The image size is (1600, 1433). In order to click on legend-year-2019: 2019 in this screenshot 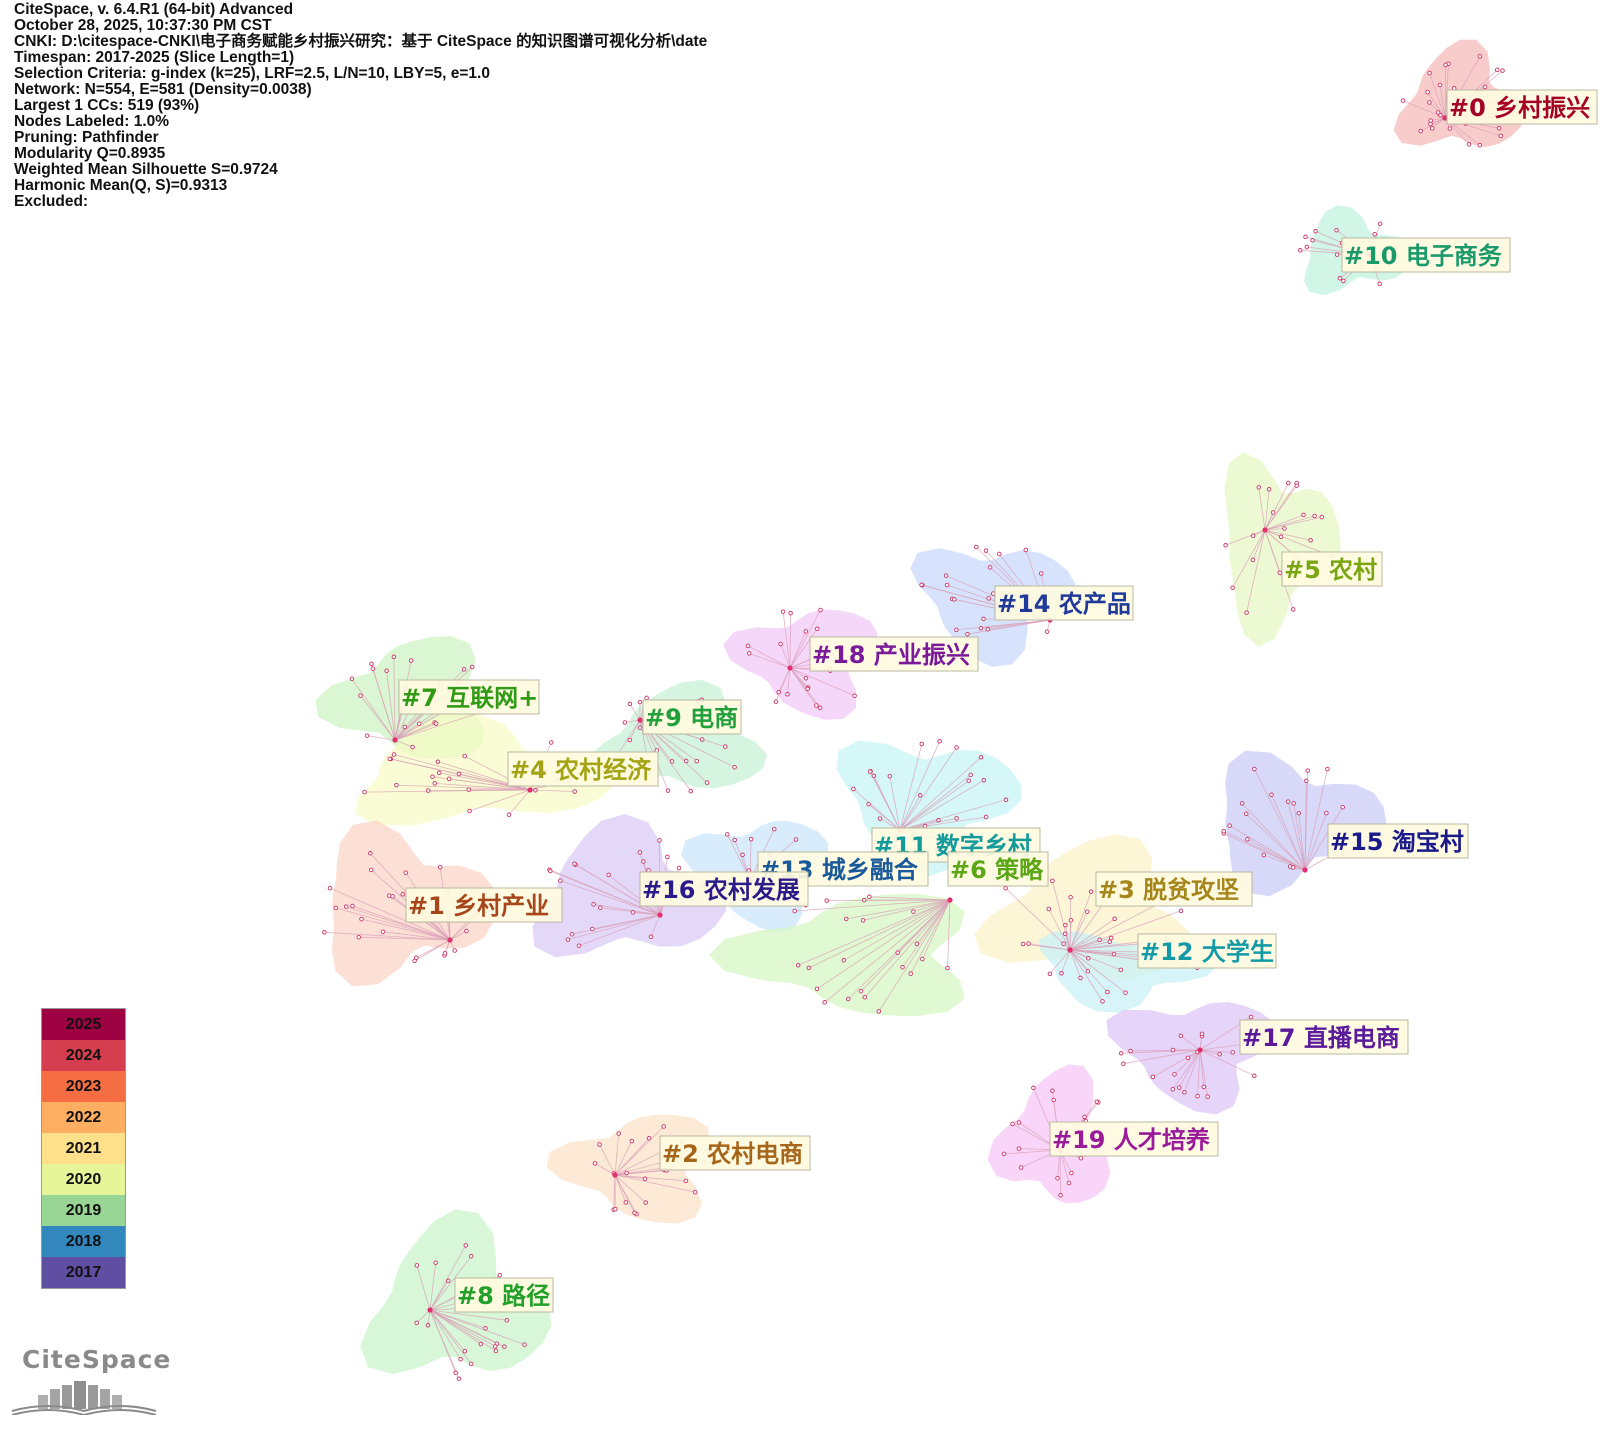, I will do `click(83, 1210)`.